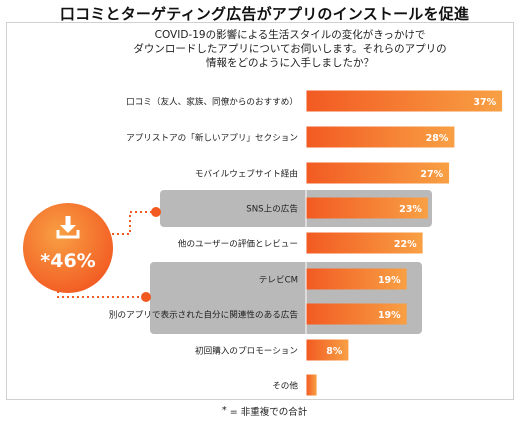 The image size is (529, 425). I want to click on category-label: 口コミ（友人、家族、同僚からのおすすめ）, so click(212, 102).